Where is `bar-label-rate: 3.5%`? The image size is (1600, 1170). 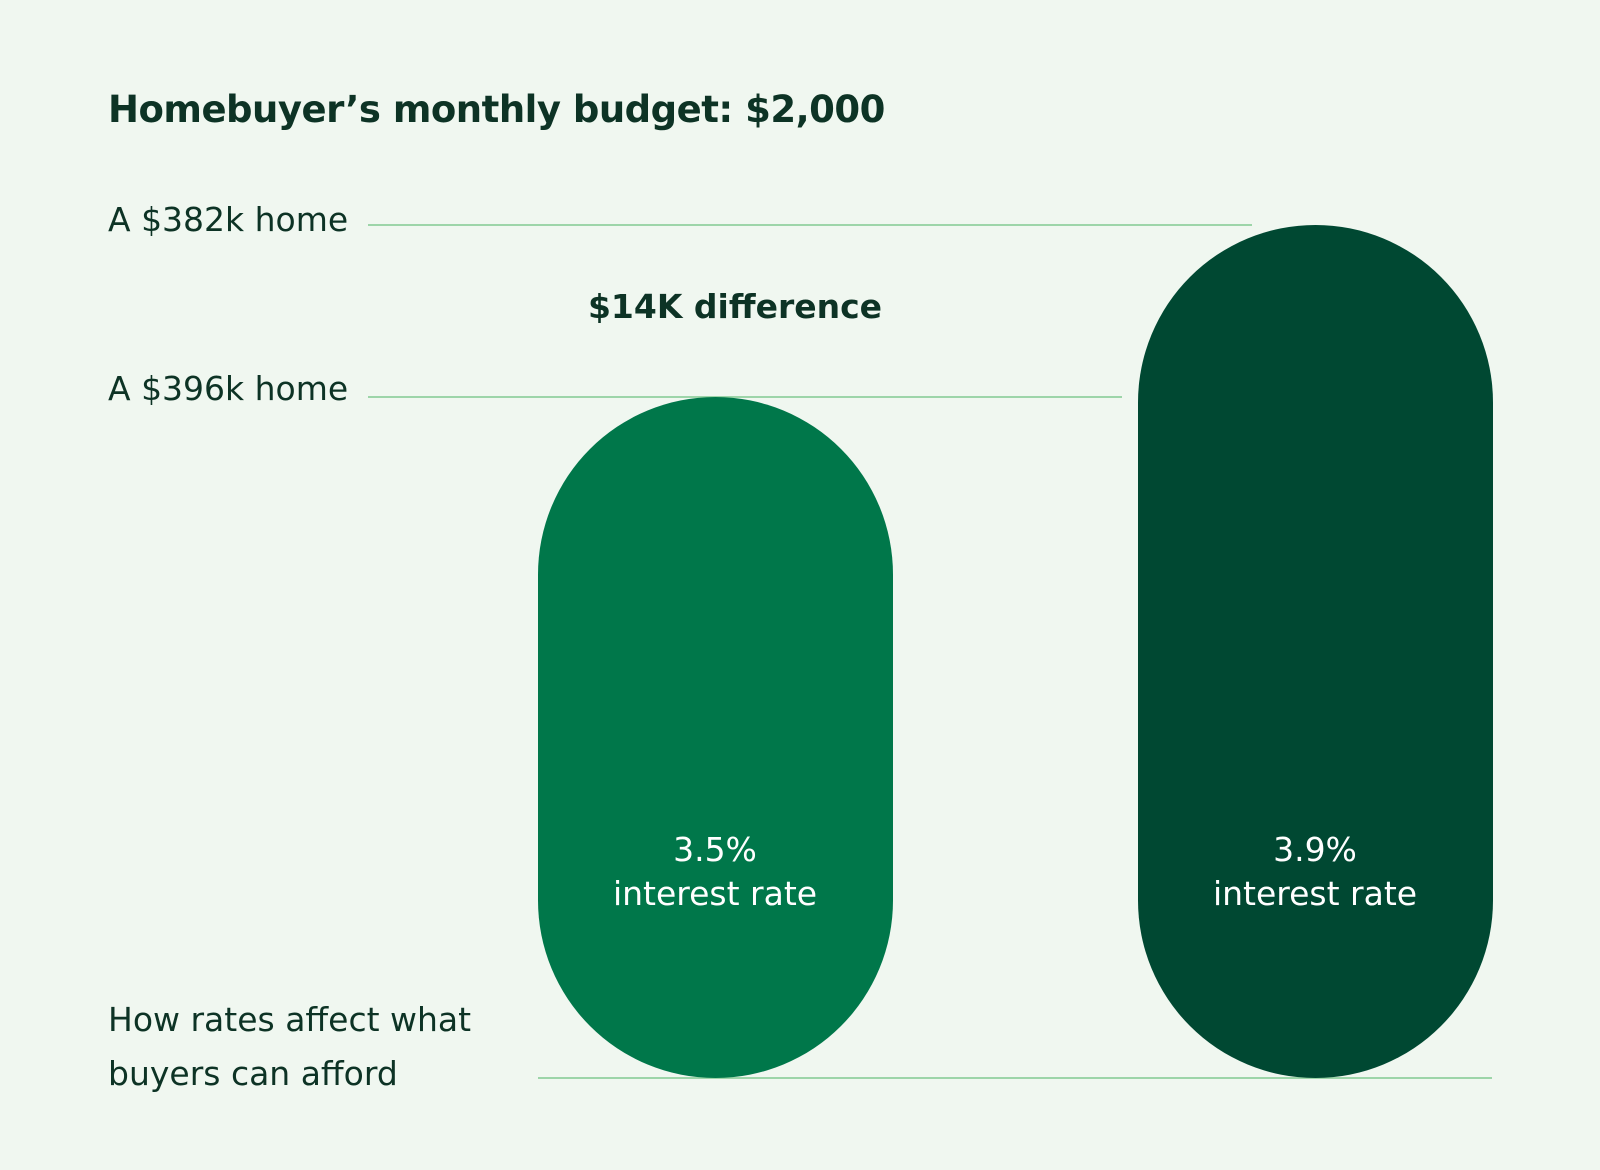
bar-label-rate: 3.5% is located at coordinates (715, 849).